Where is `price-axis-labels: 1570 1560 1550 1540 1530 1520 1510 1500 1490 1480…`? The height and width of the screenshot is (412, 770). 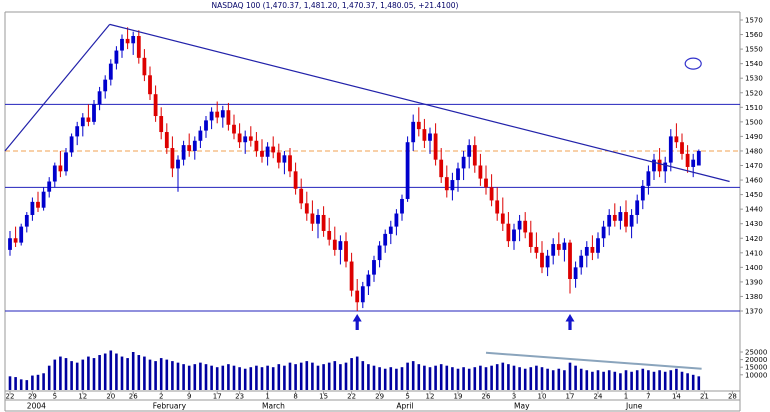
price-axis-labels: 1570 1560 1550 1540 1530 1520 1510 1500 1490 1480… is located at coordinates (751, 166).